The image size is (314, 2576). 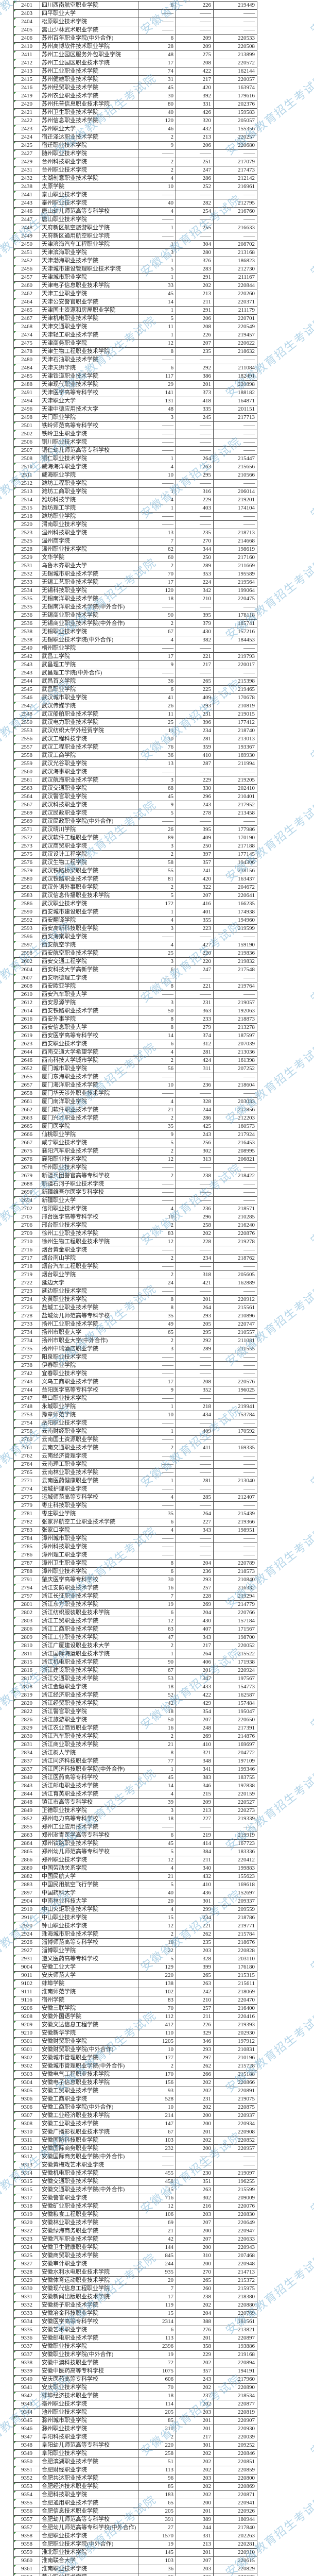 What do you see at coordinates (235, 71) in the screenshot?
I see `min-rank-cell: 162144` at bounding box center [235, 71].